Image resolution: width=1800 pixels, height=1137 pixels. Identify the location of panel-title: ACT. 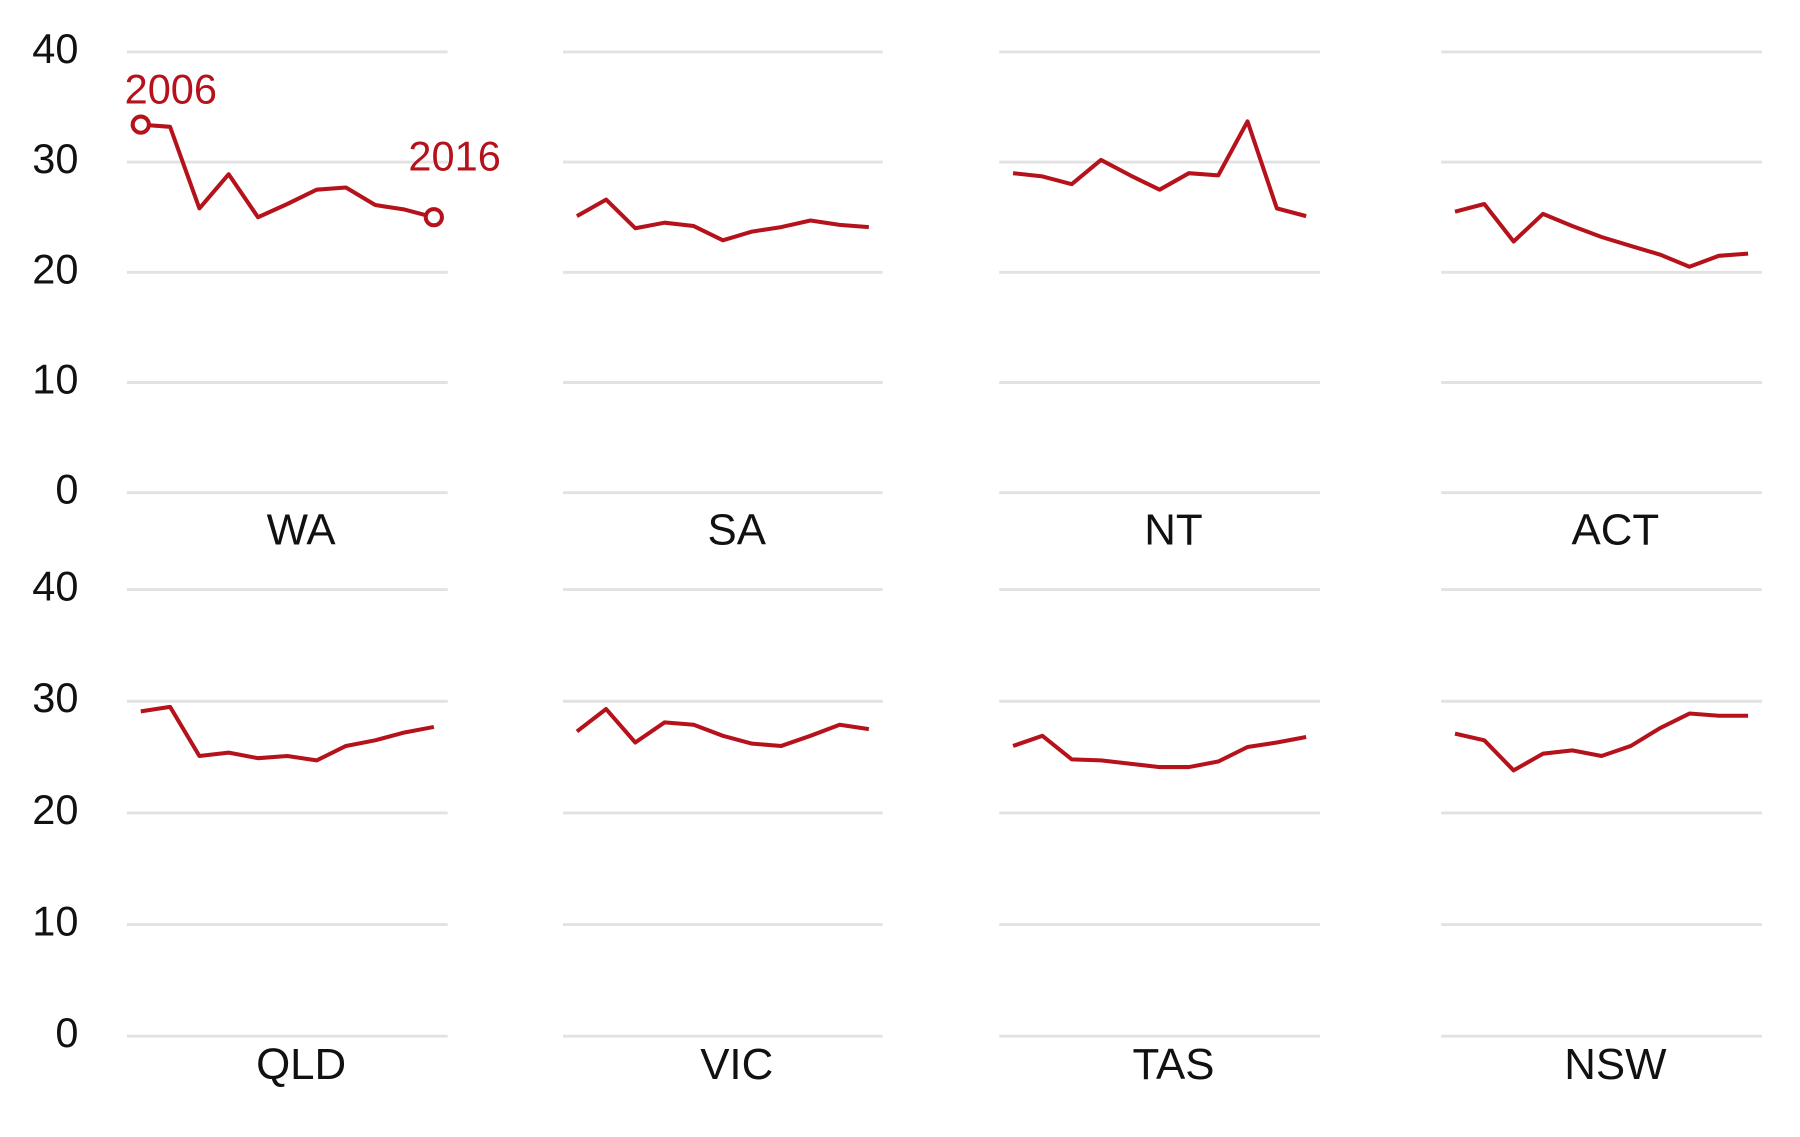
(1616, 530).